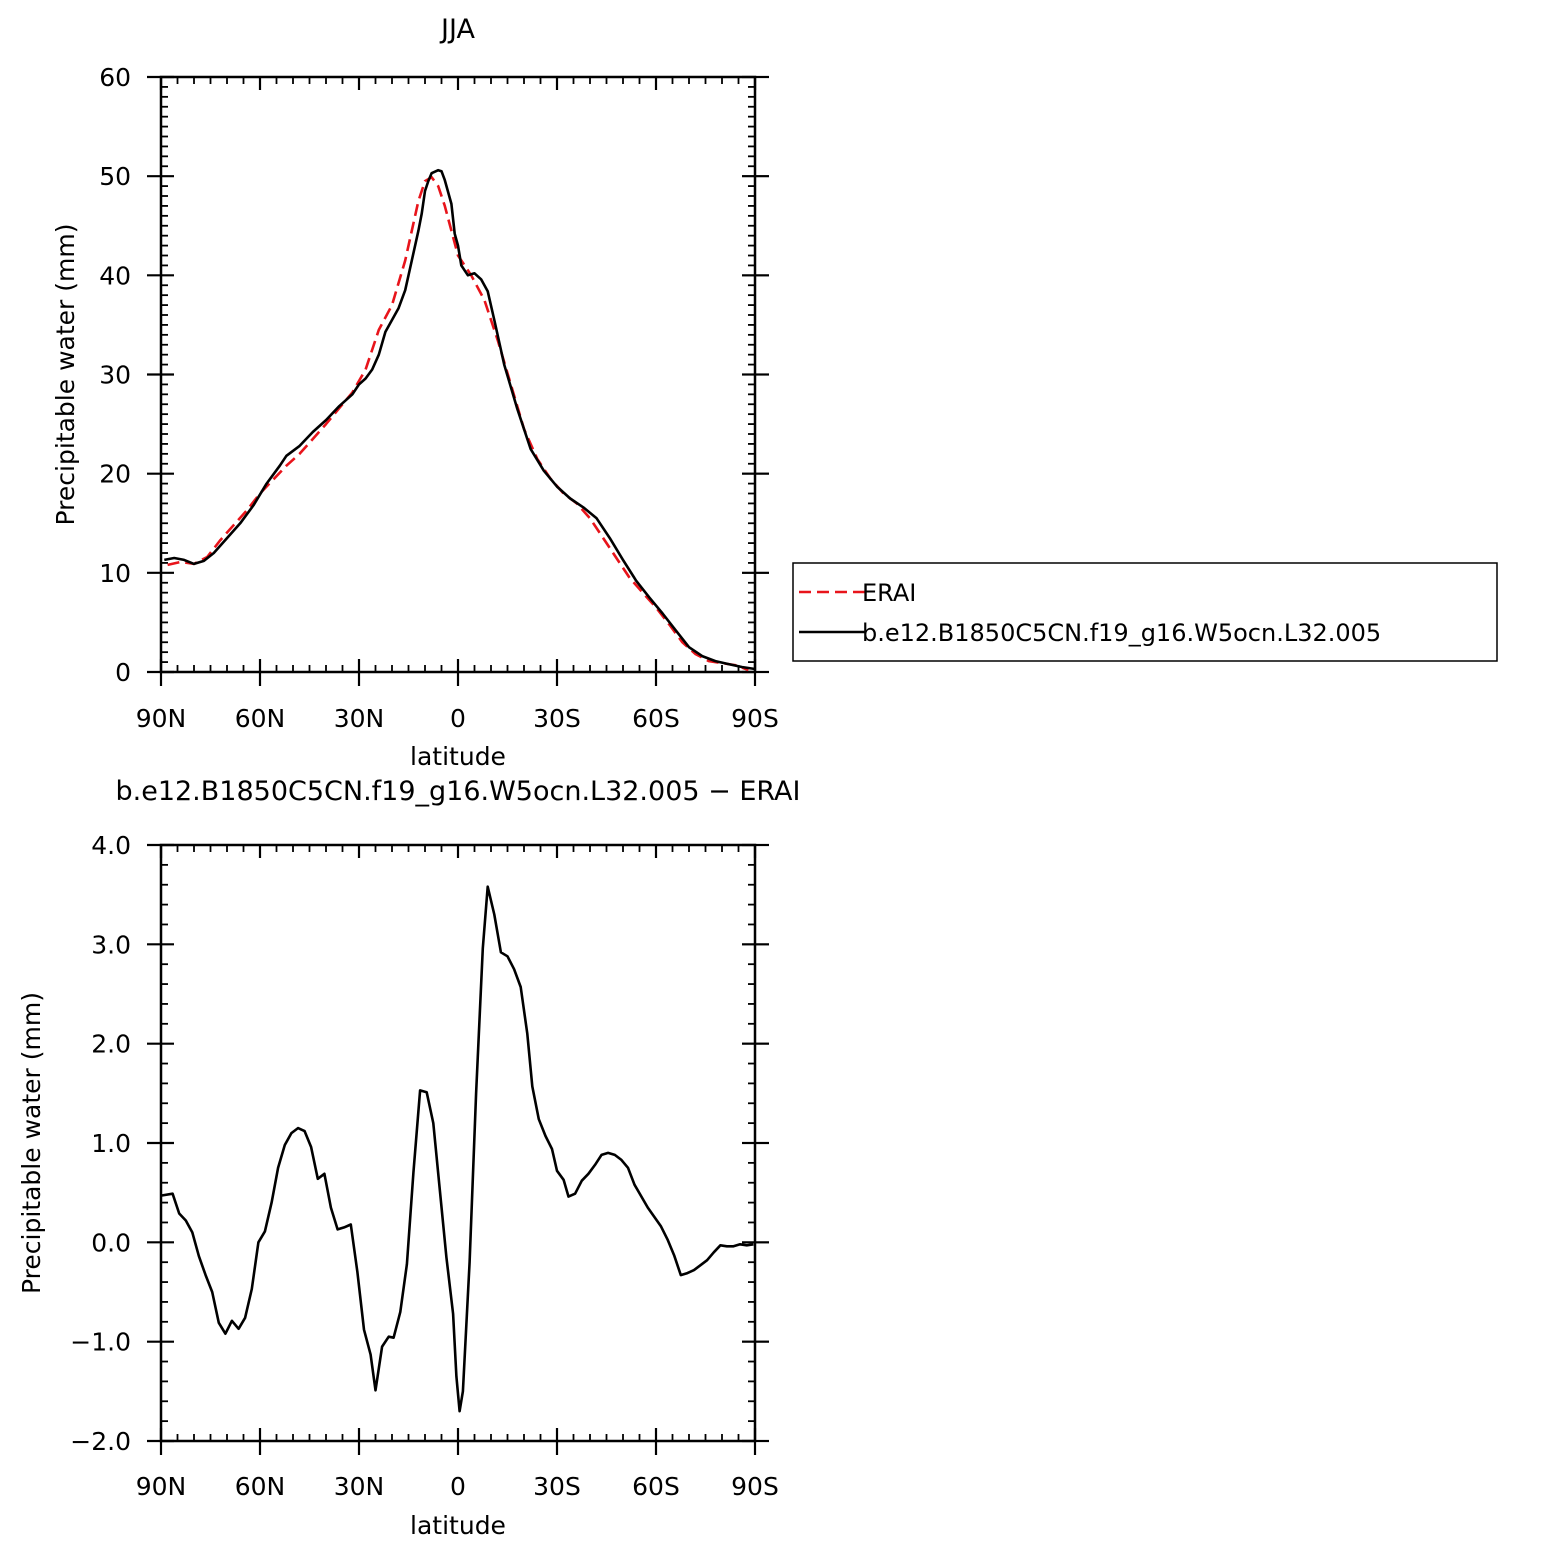  I want to click on chart-title: JJA, so click(457, 29).